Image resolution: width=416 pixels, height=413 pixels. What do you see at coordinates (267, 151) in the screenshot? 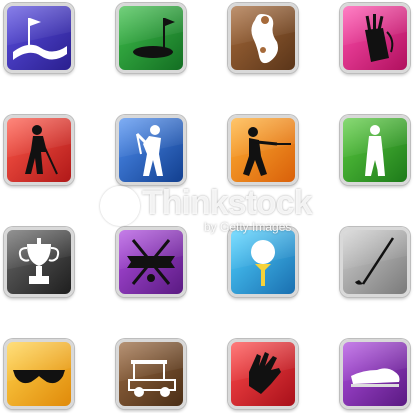
I see `golfer-swing-icon` at bounding box center [267, 151].